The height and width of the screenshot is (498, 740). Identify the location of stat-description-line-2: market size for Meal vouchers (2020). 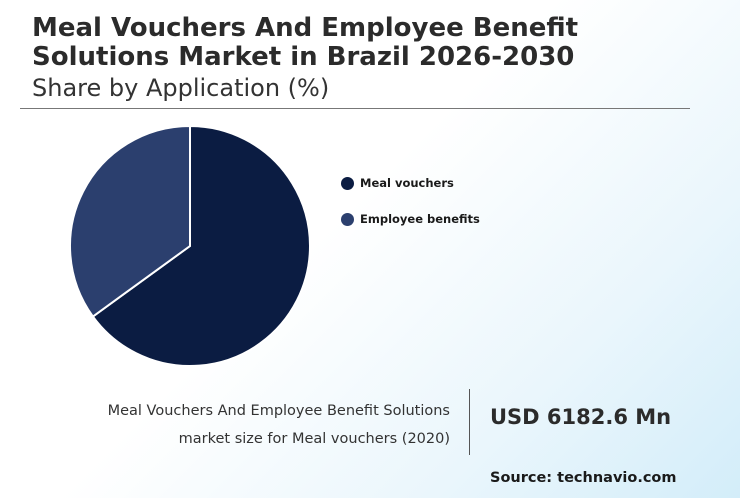
(314, 439).